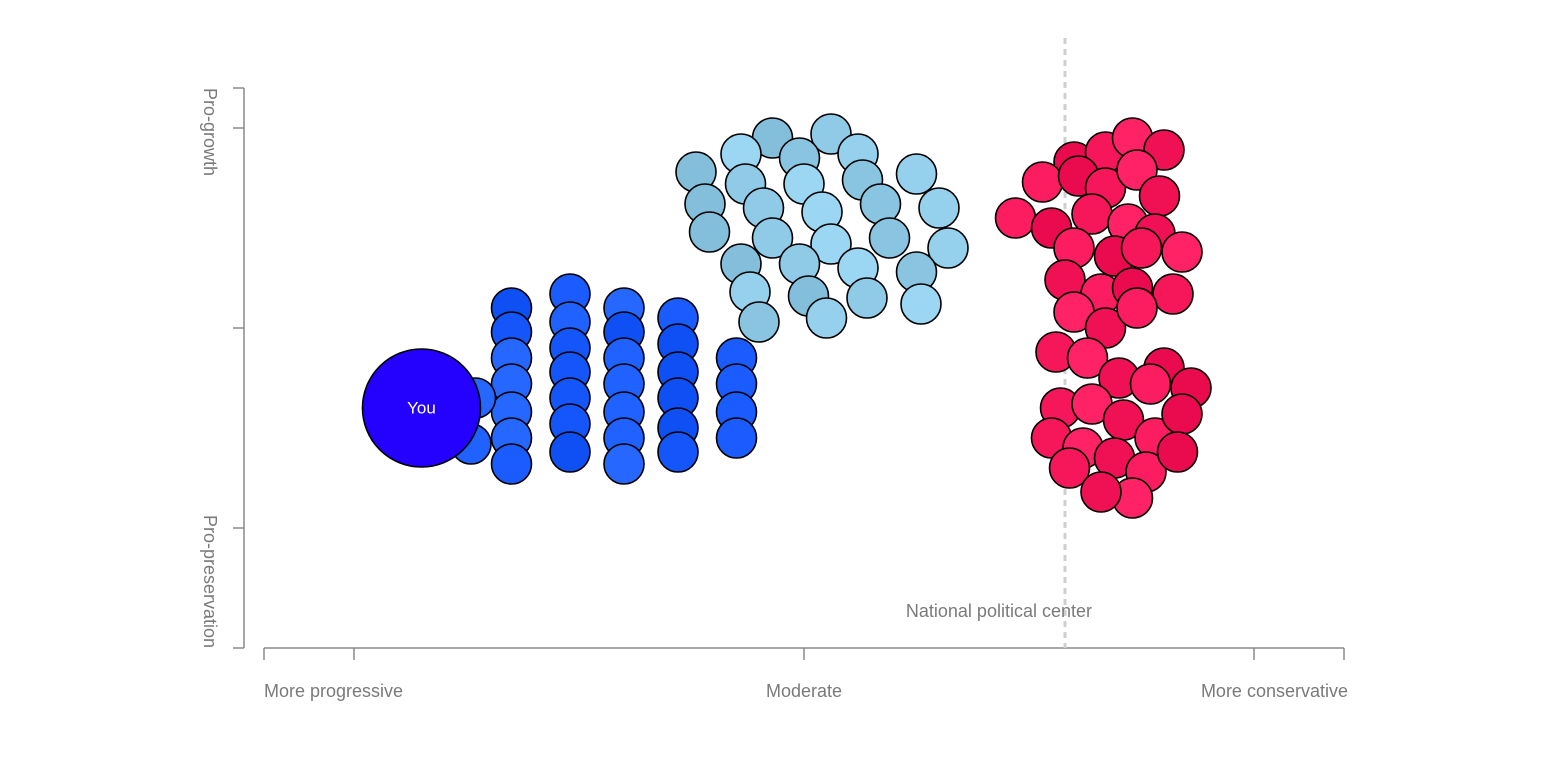  What do you see at coordinates (804, 691) in the screenshot?
I see `x-label-moderate: Moderate` at bounding box center [804, 691].